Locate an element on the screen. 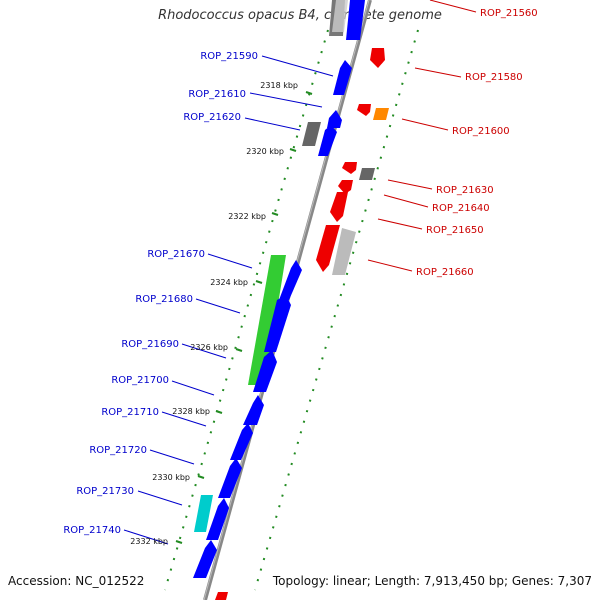  gene-label: ROP_21600 is located at coordinates (481, 131).